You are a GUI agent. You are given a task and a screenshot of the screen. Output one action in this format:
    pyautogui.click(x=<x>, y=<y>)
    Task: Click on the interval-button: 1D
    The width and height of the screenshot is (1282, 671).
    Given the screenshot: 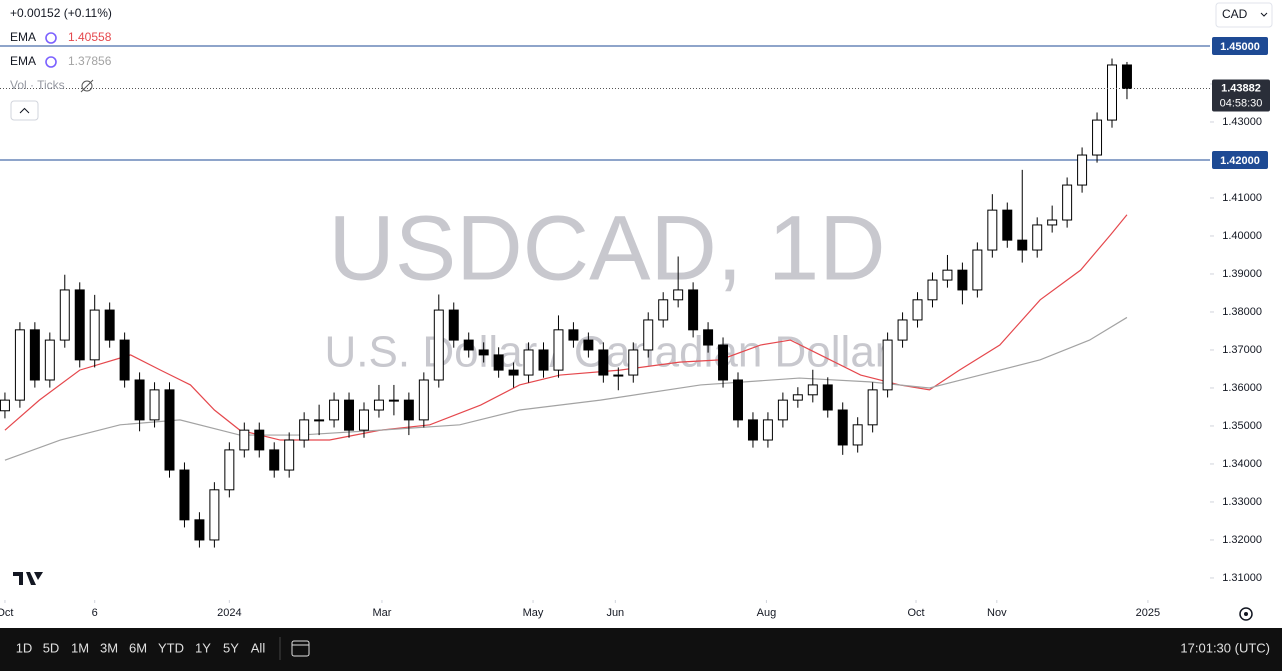 What is the action you would take?
    pyautogui.click(x=24, y=647)
    